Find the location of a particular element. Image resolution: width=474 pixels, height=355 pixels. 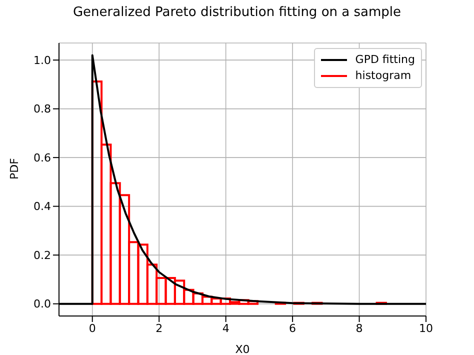

legend-label: histogram is located at coordinates (383, 76).